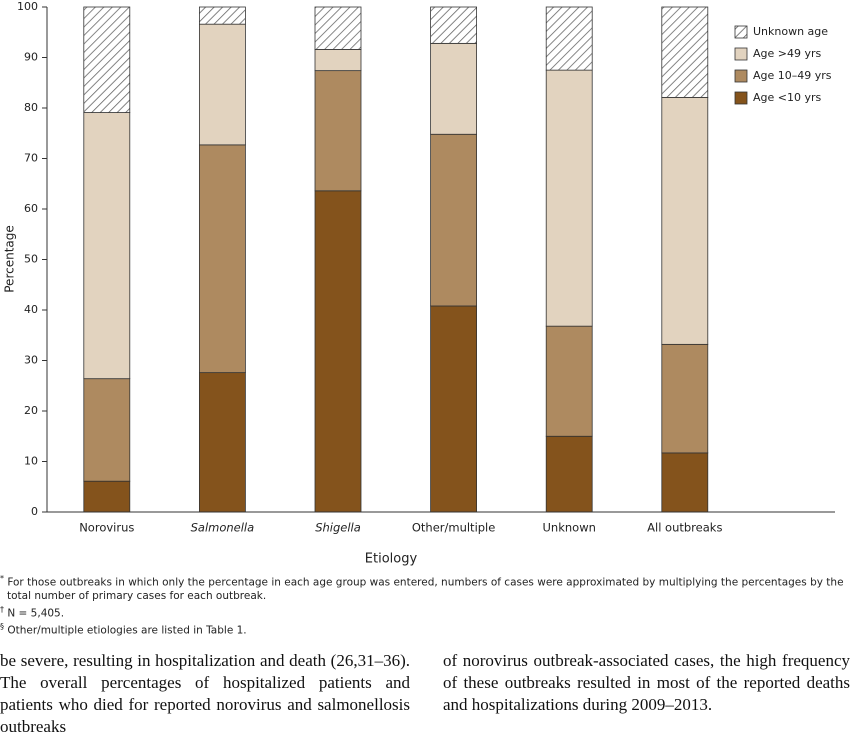  Describe the element at coordinates (2, 578) in the screenshot. I see `footnote-mark: *` at that location.